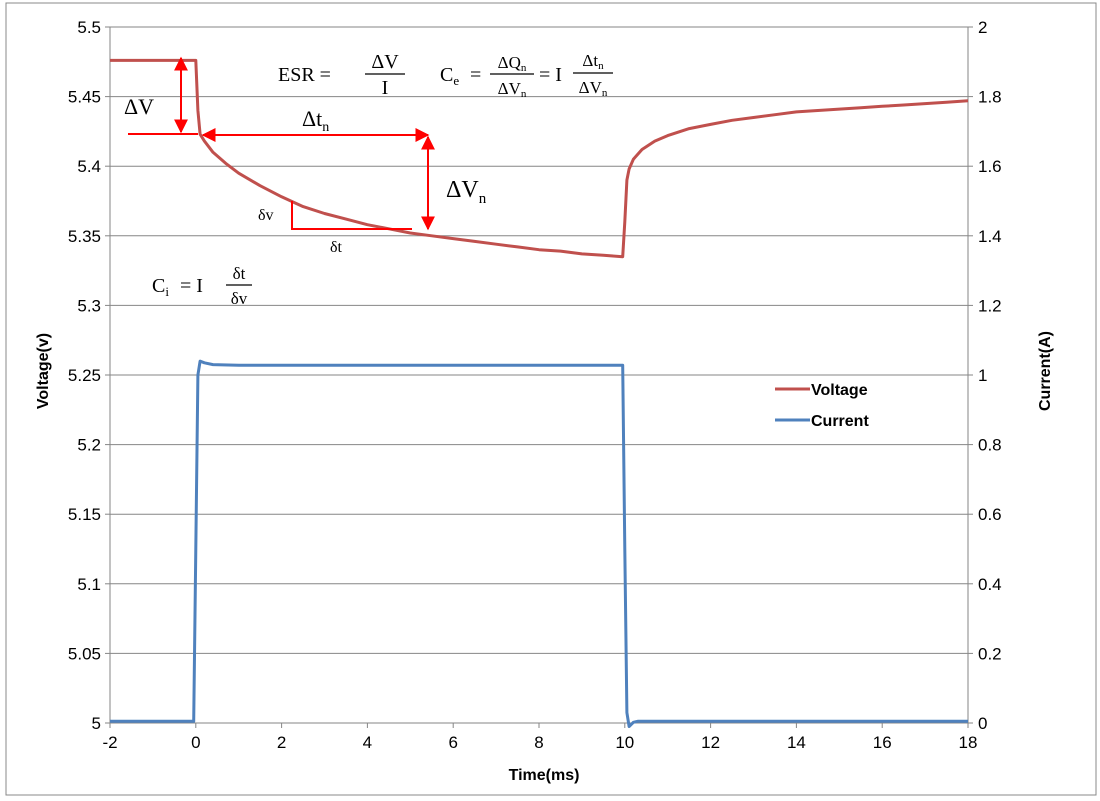  I want to click on tick-label-y-left-8: 5.4, so click(89, 166).